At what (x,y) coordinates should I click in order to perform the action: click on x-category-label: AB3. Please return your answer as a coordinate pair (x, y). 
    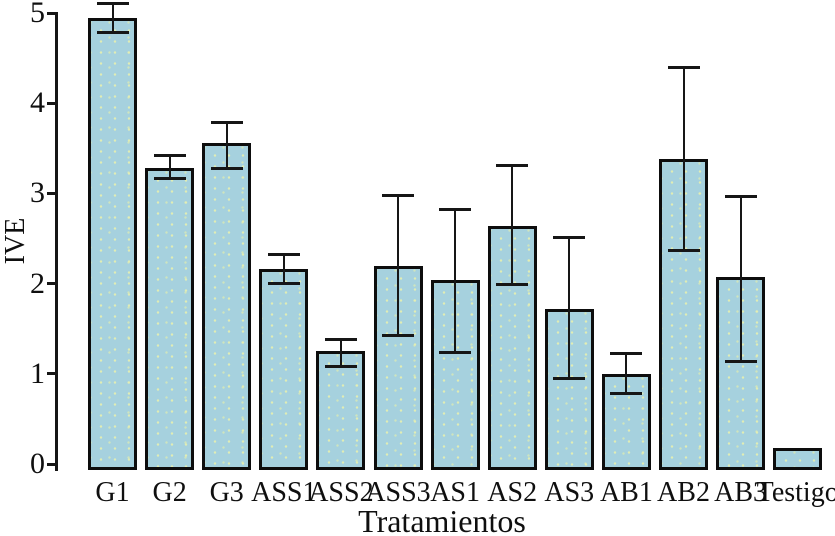
    Looking at the image, I should click on (741, 492).